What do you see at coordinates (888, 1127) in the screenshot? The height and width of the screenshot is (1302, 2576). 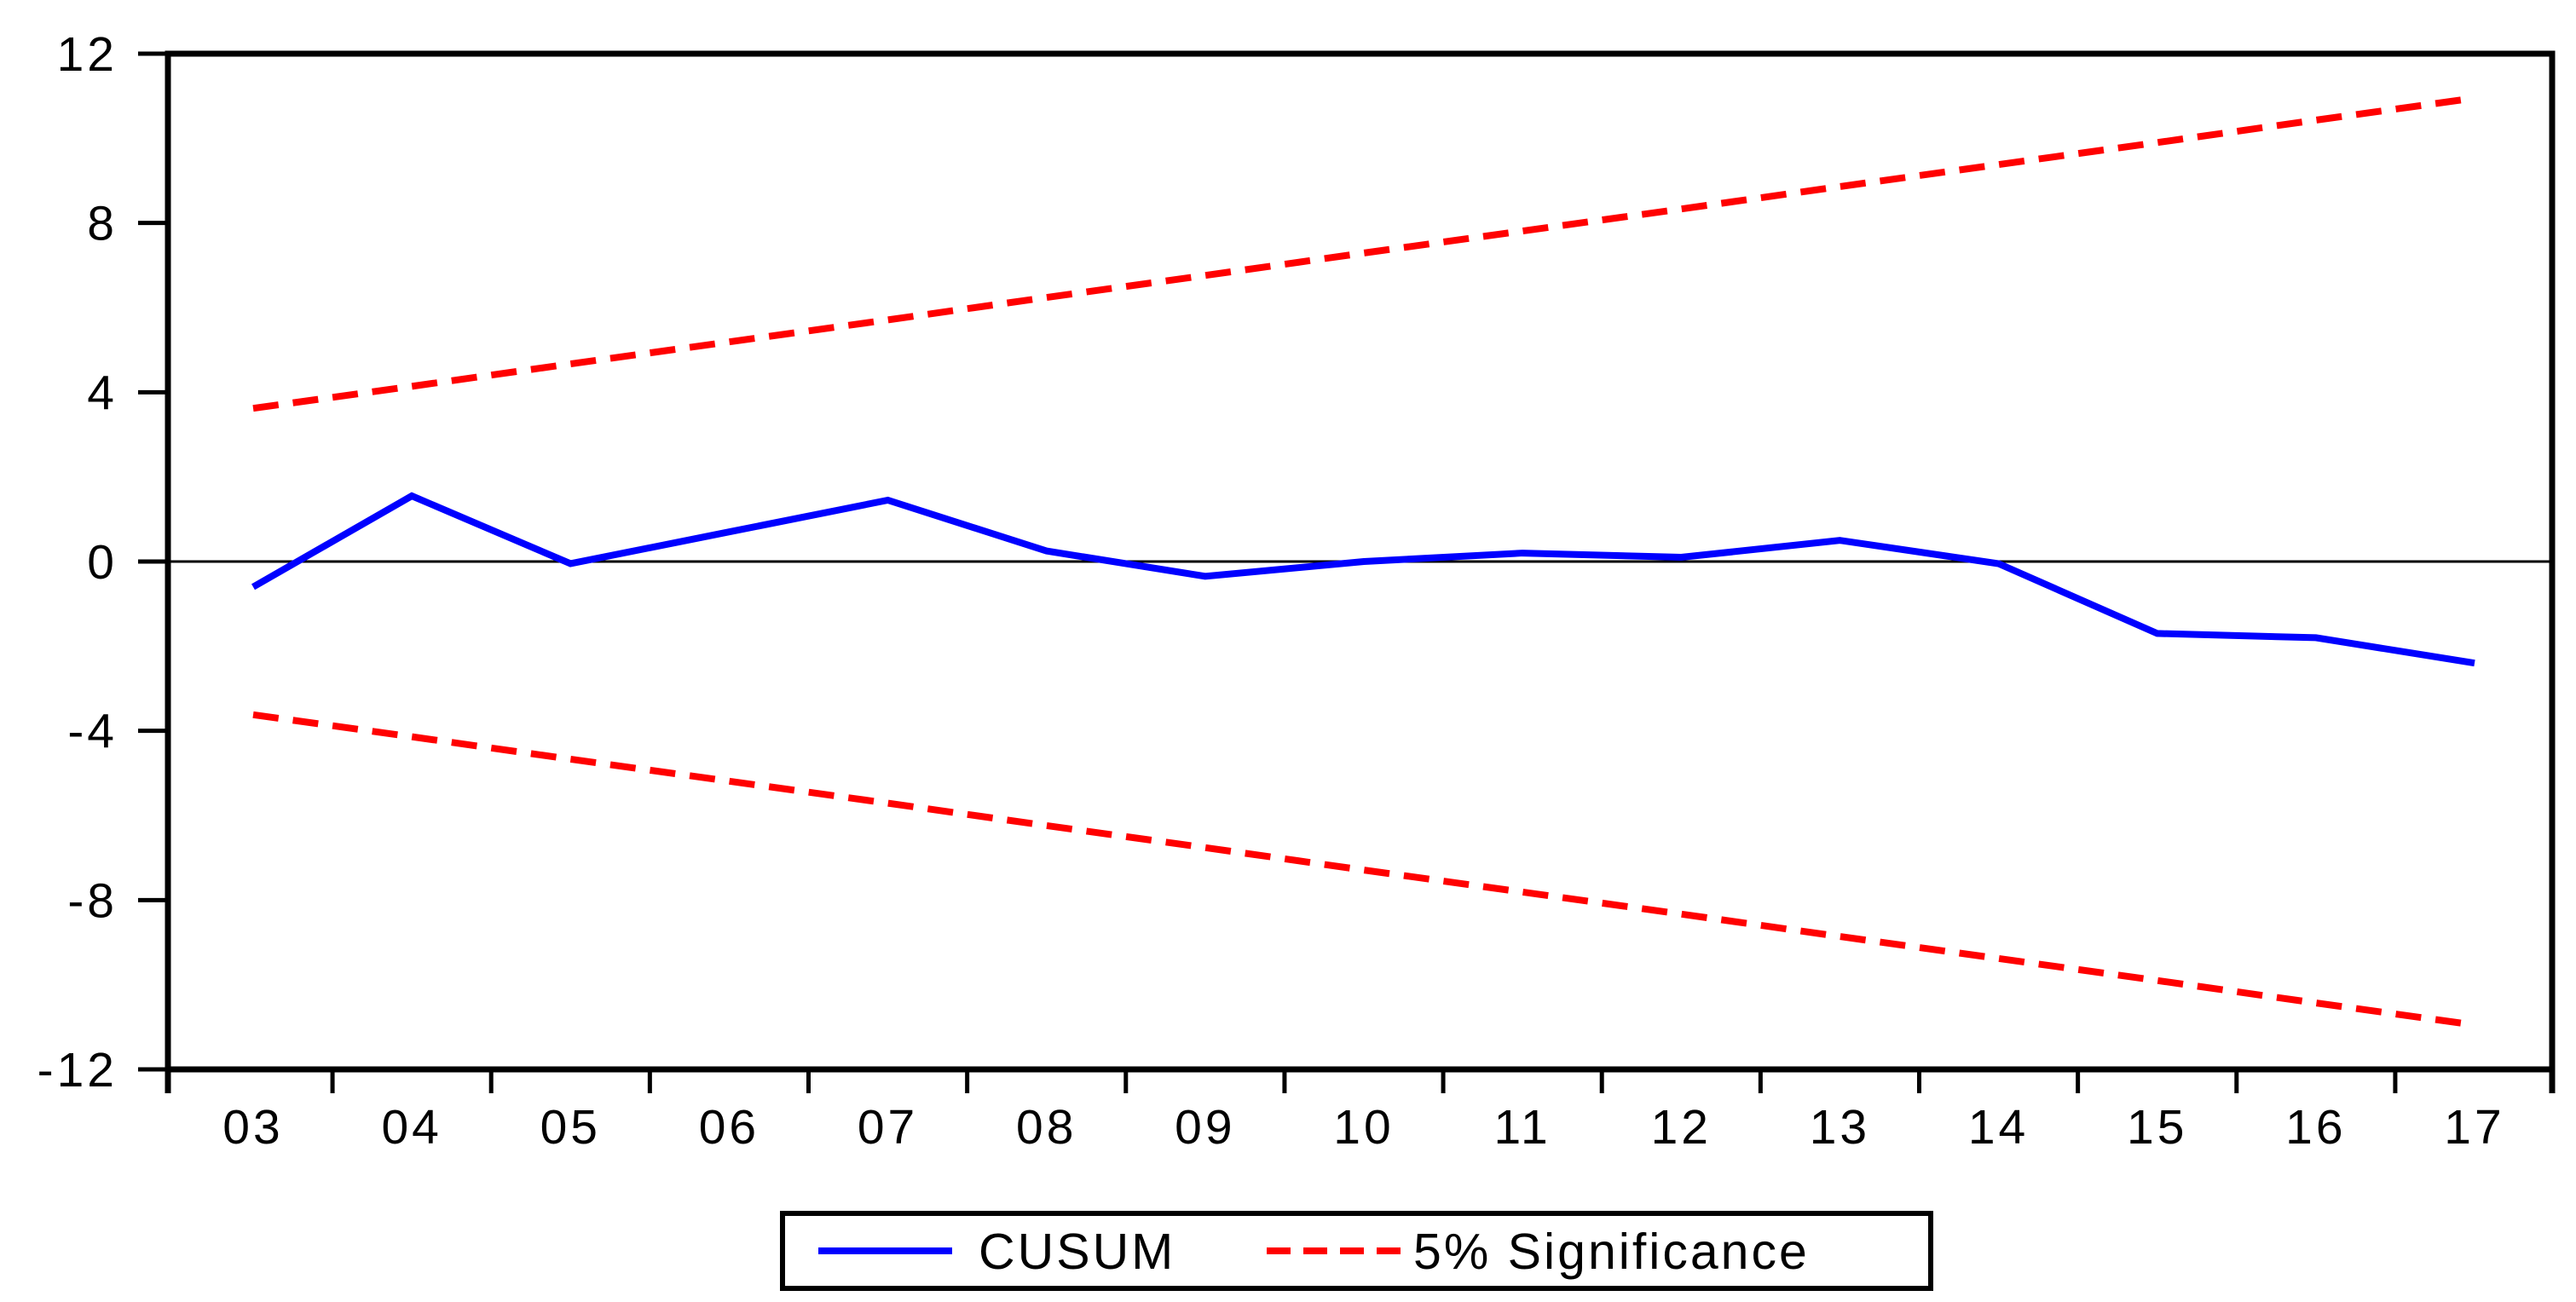 I see `x-tick-label: 07` at bounding box center [888, 1127].